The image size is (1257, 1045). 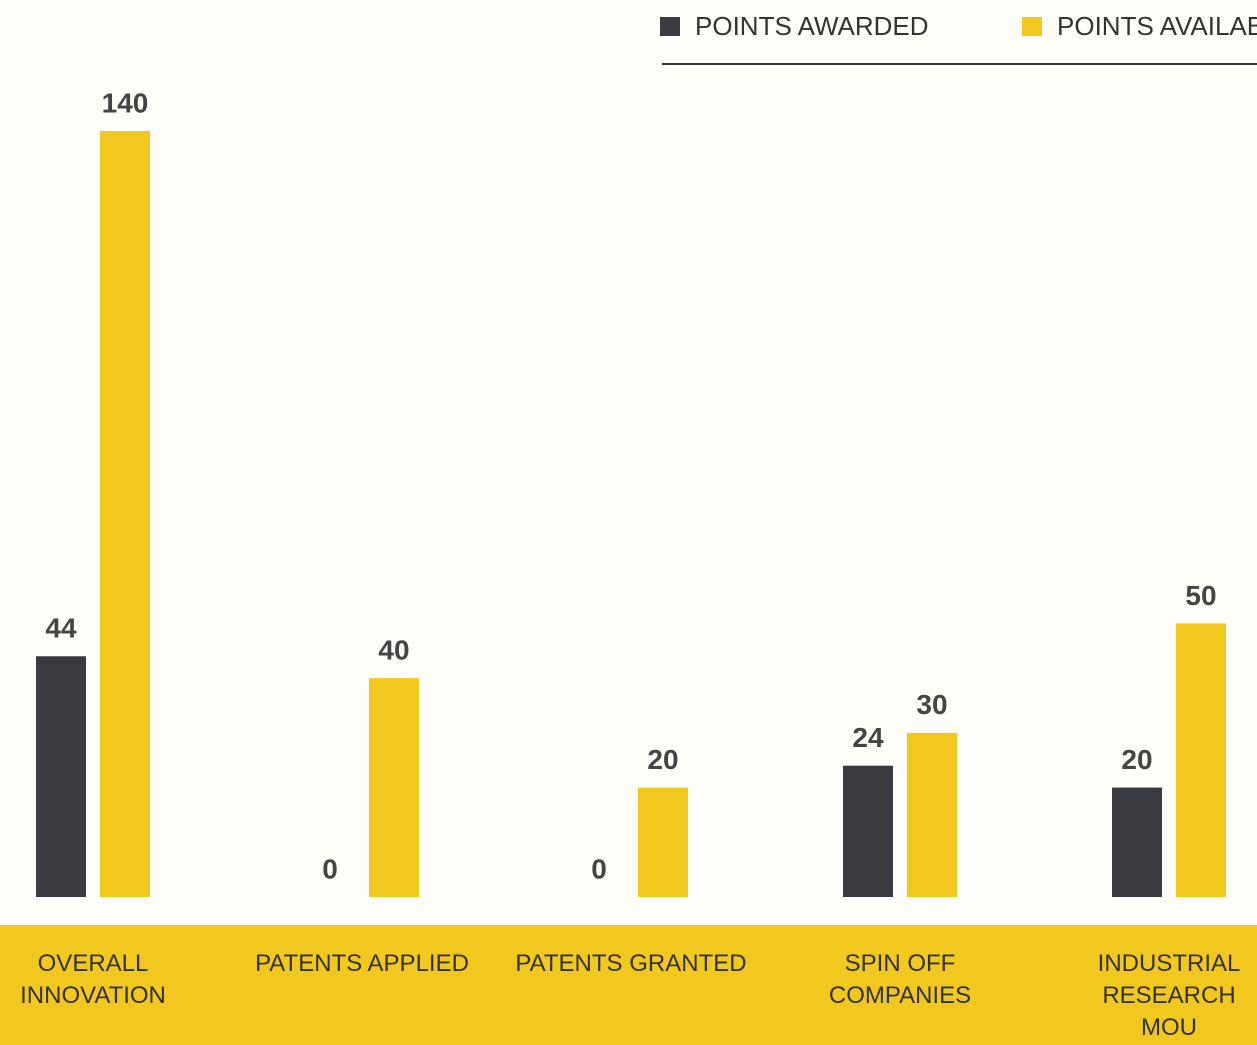 I want to click on x-tick-label: PATENTS GRANTED, so click(x=631, y=963).